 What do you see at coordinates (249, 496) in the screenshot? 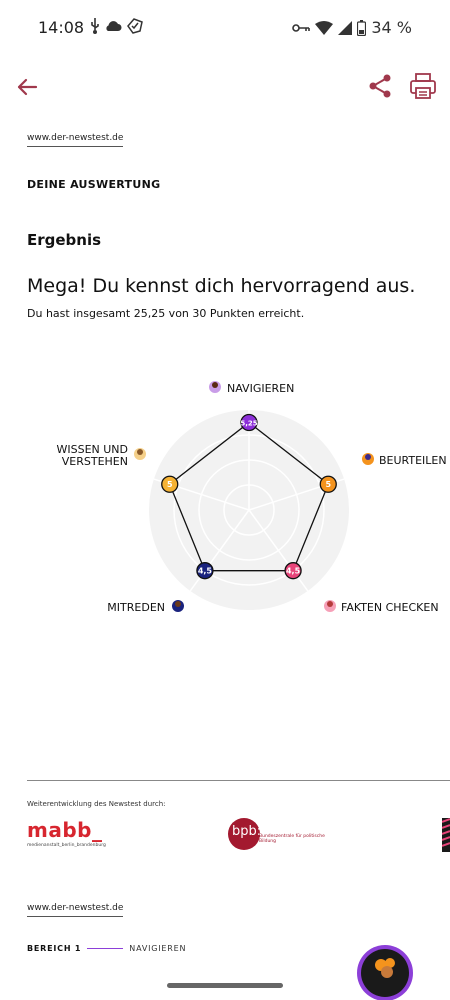
I see `score-polygon` at bounding box center [249, 496].